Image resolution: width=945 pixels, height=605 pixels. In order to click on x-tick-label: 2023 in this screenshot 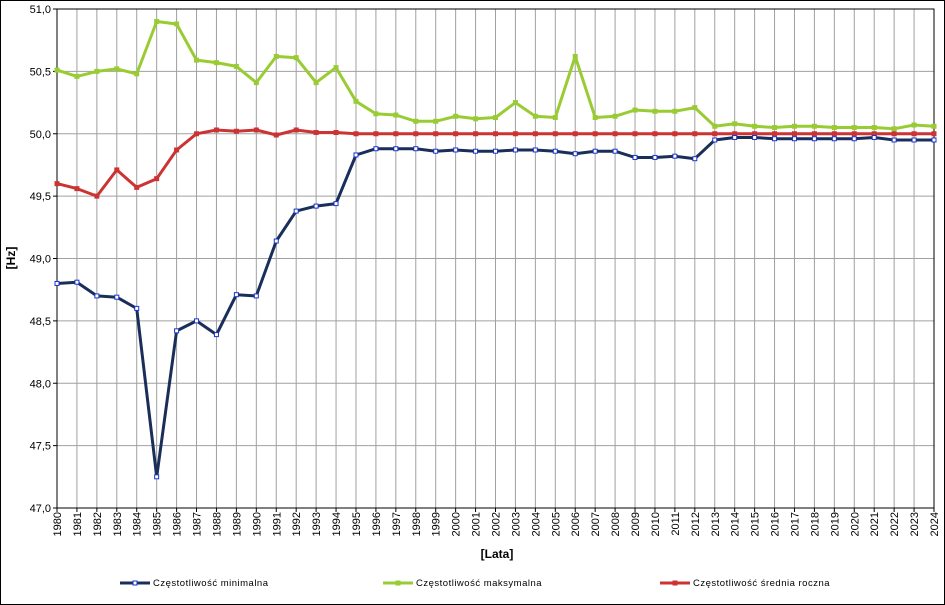, I will do `click(915, 524)`.